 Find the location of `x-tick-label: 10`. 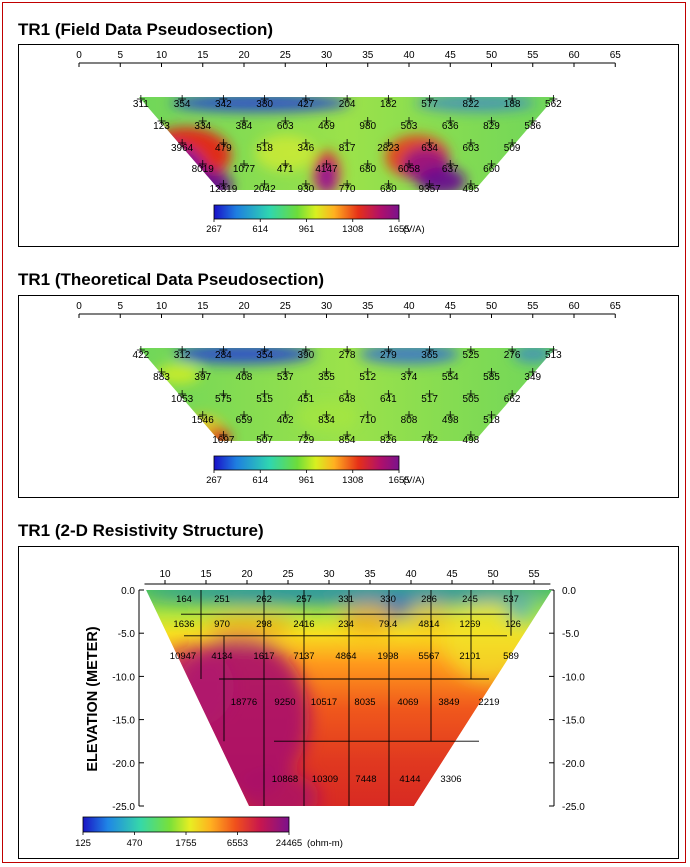

x-tick-label: 10 is located at coordinates (162, 55).